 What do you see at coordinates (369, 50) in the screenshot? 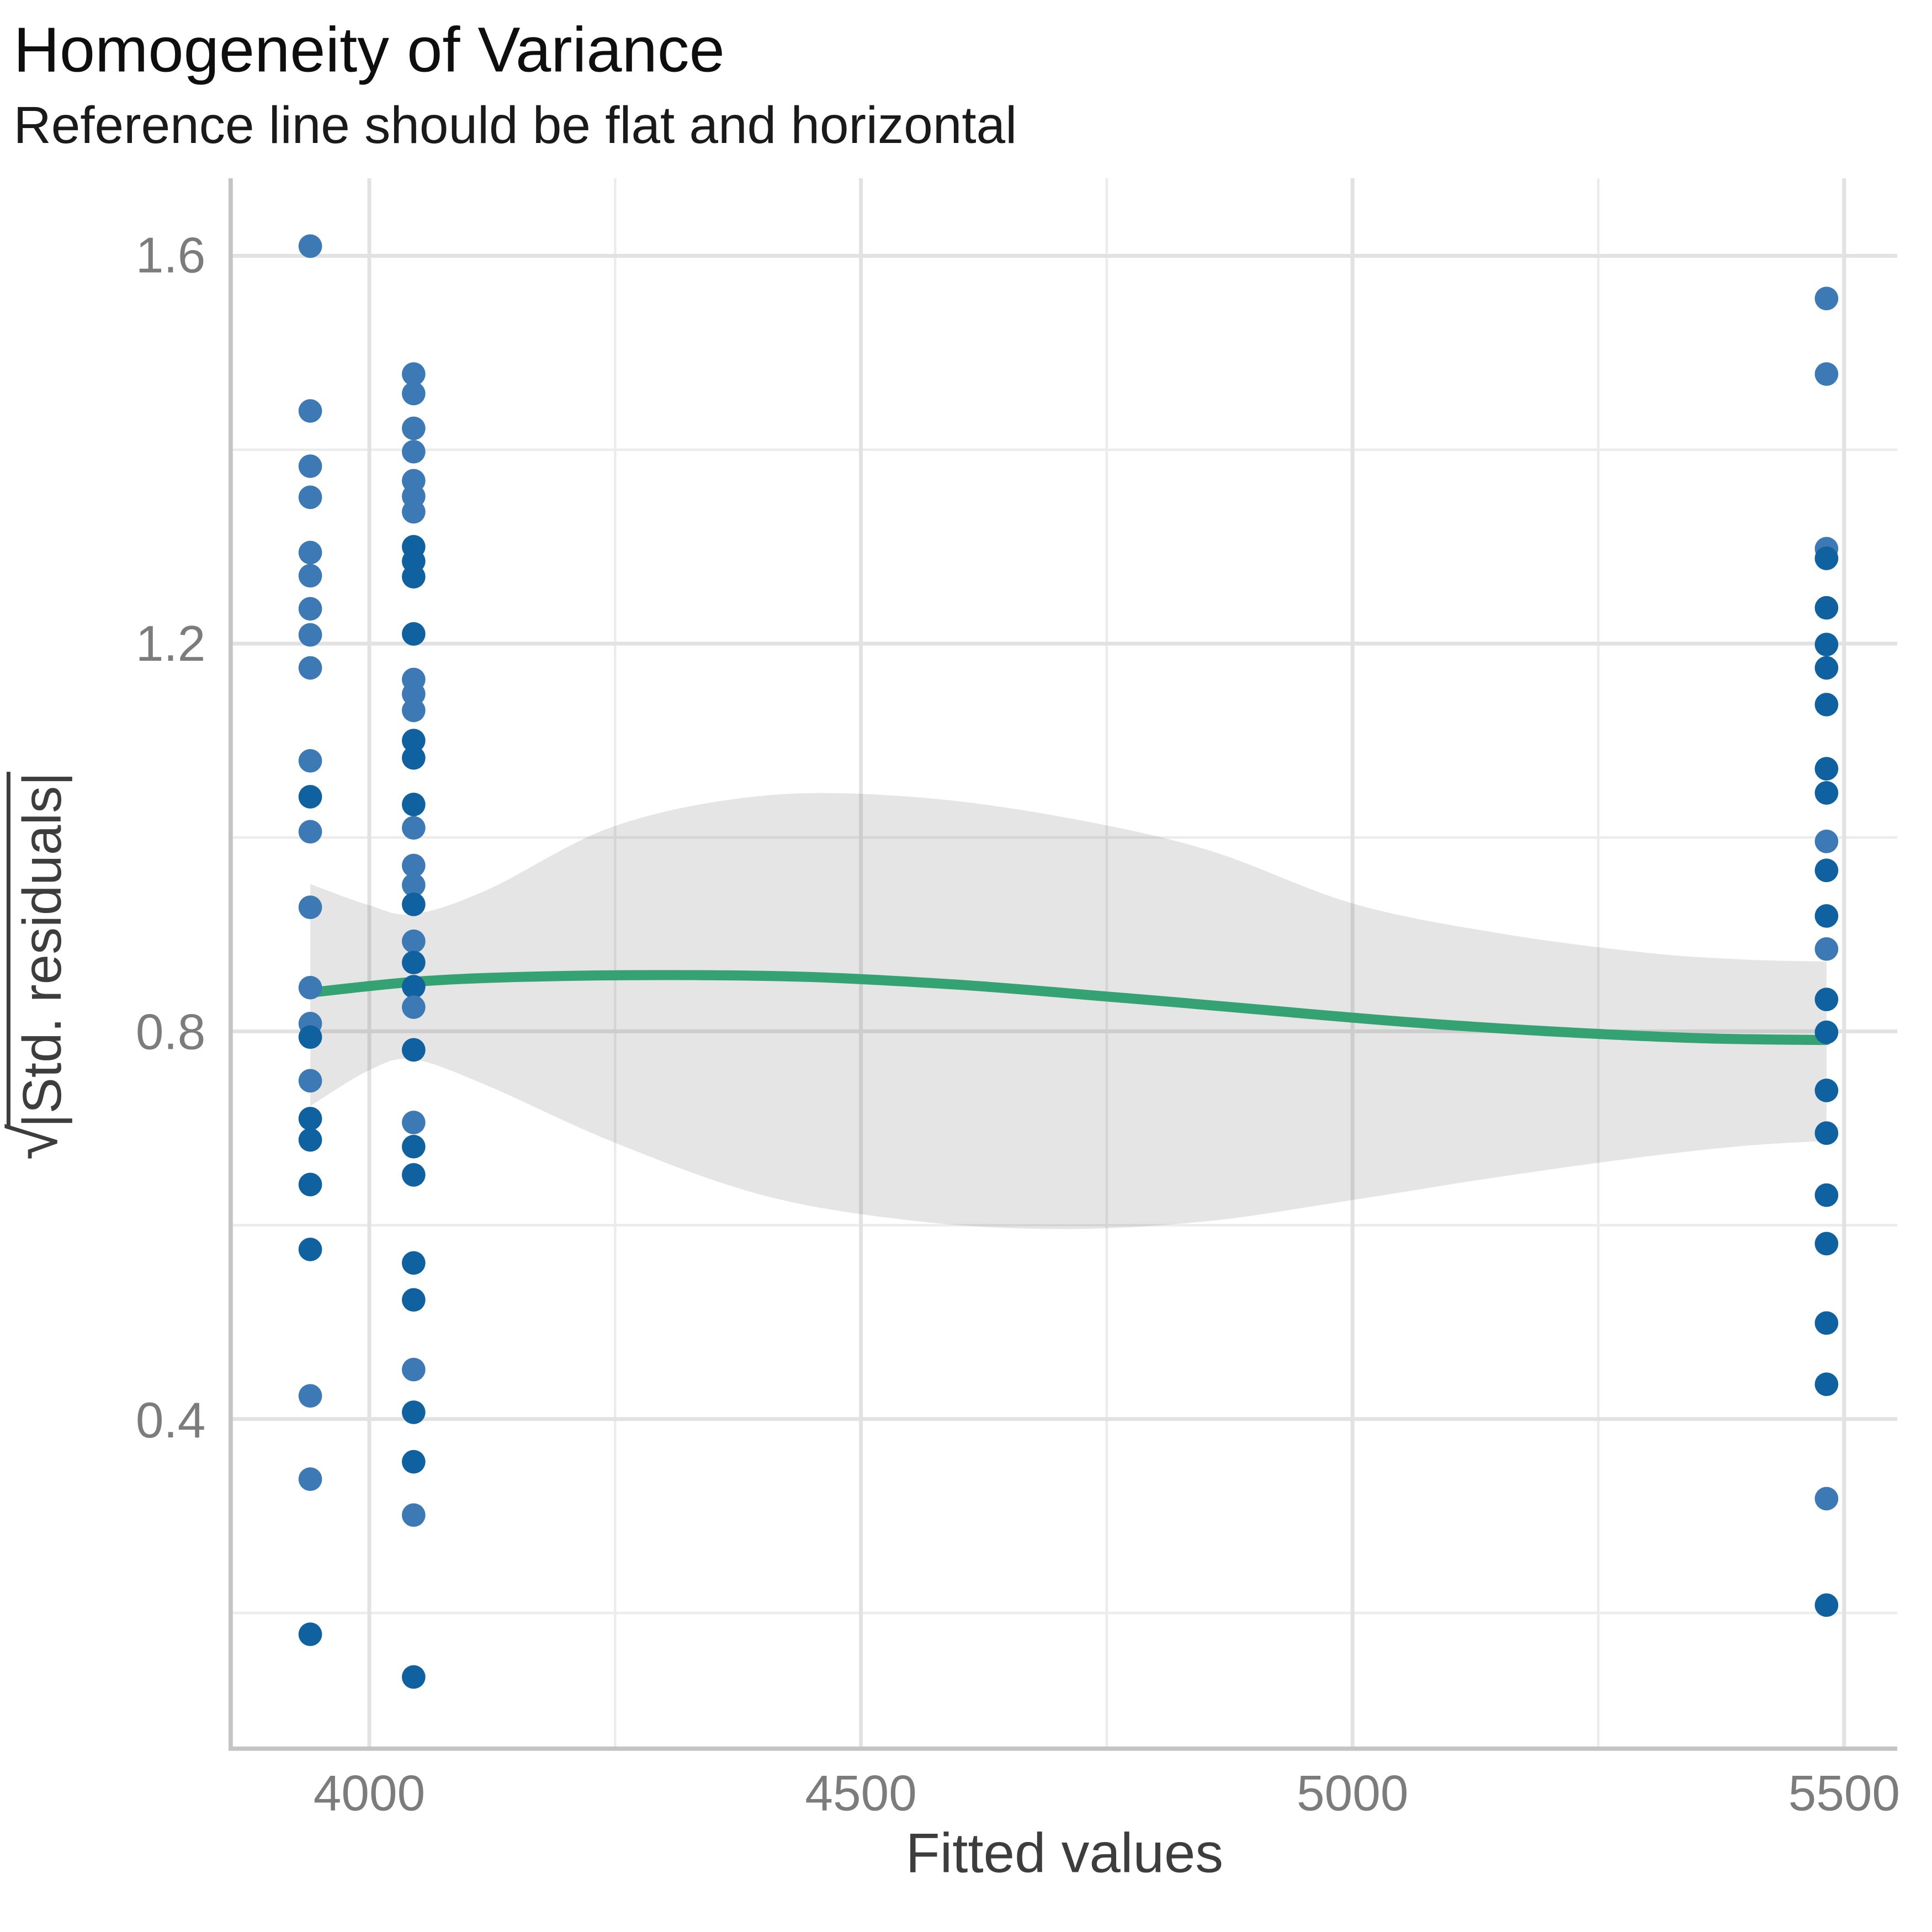
I see `plot-title: Homogeneity of Variance` at bounding box center [369, 50].